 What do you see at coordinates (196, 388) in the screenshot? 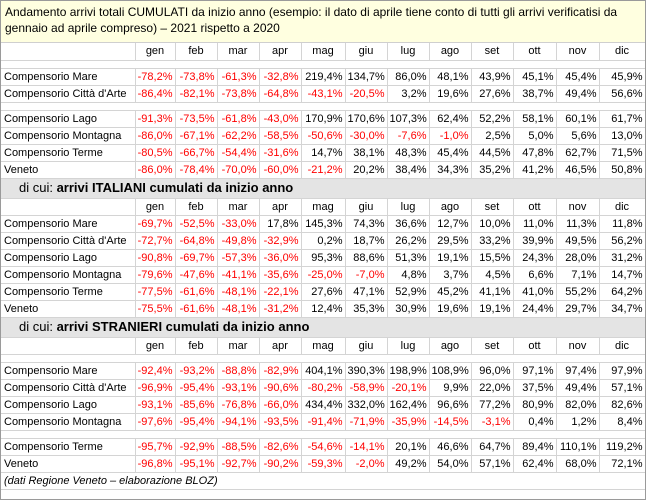
I see `value-cell: -95,4%` at bounding box center [196, 388].